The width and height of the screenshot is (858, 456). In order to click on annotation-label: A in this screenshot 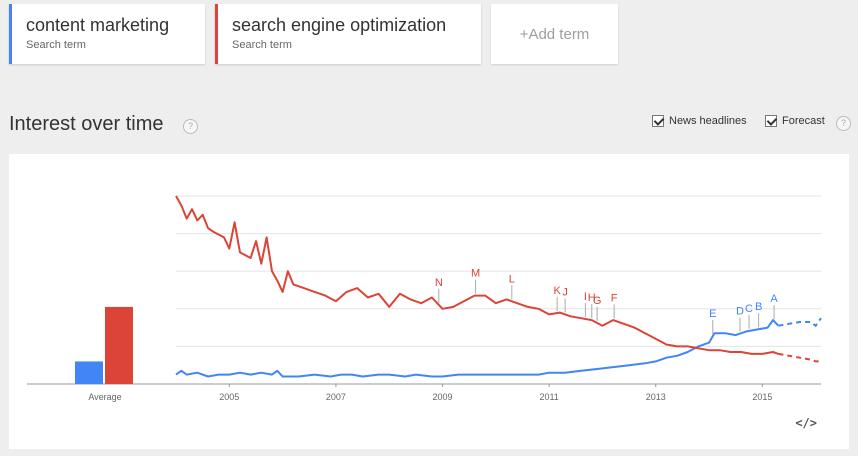, I will do `click(774, 299)`.